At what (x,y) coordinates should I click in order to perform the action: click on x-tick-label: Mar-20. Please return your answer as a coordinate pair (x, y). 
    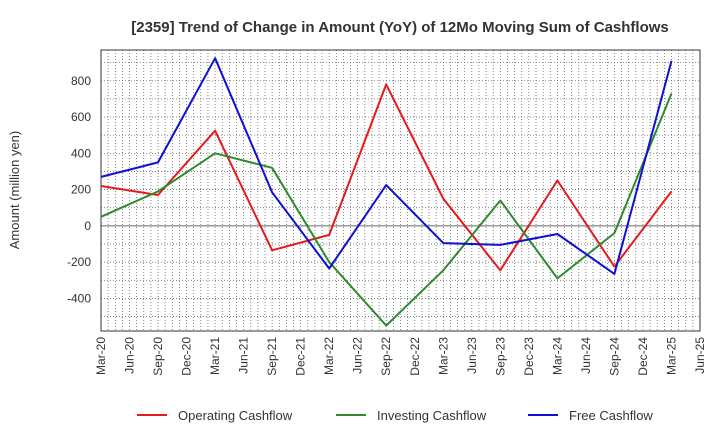
    Looking at the image, I should click on (101, 356).